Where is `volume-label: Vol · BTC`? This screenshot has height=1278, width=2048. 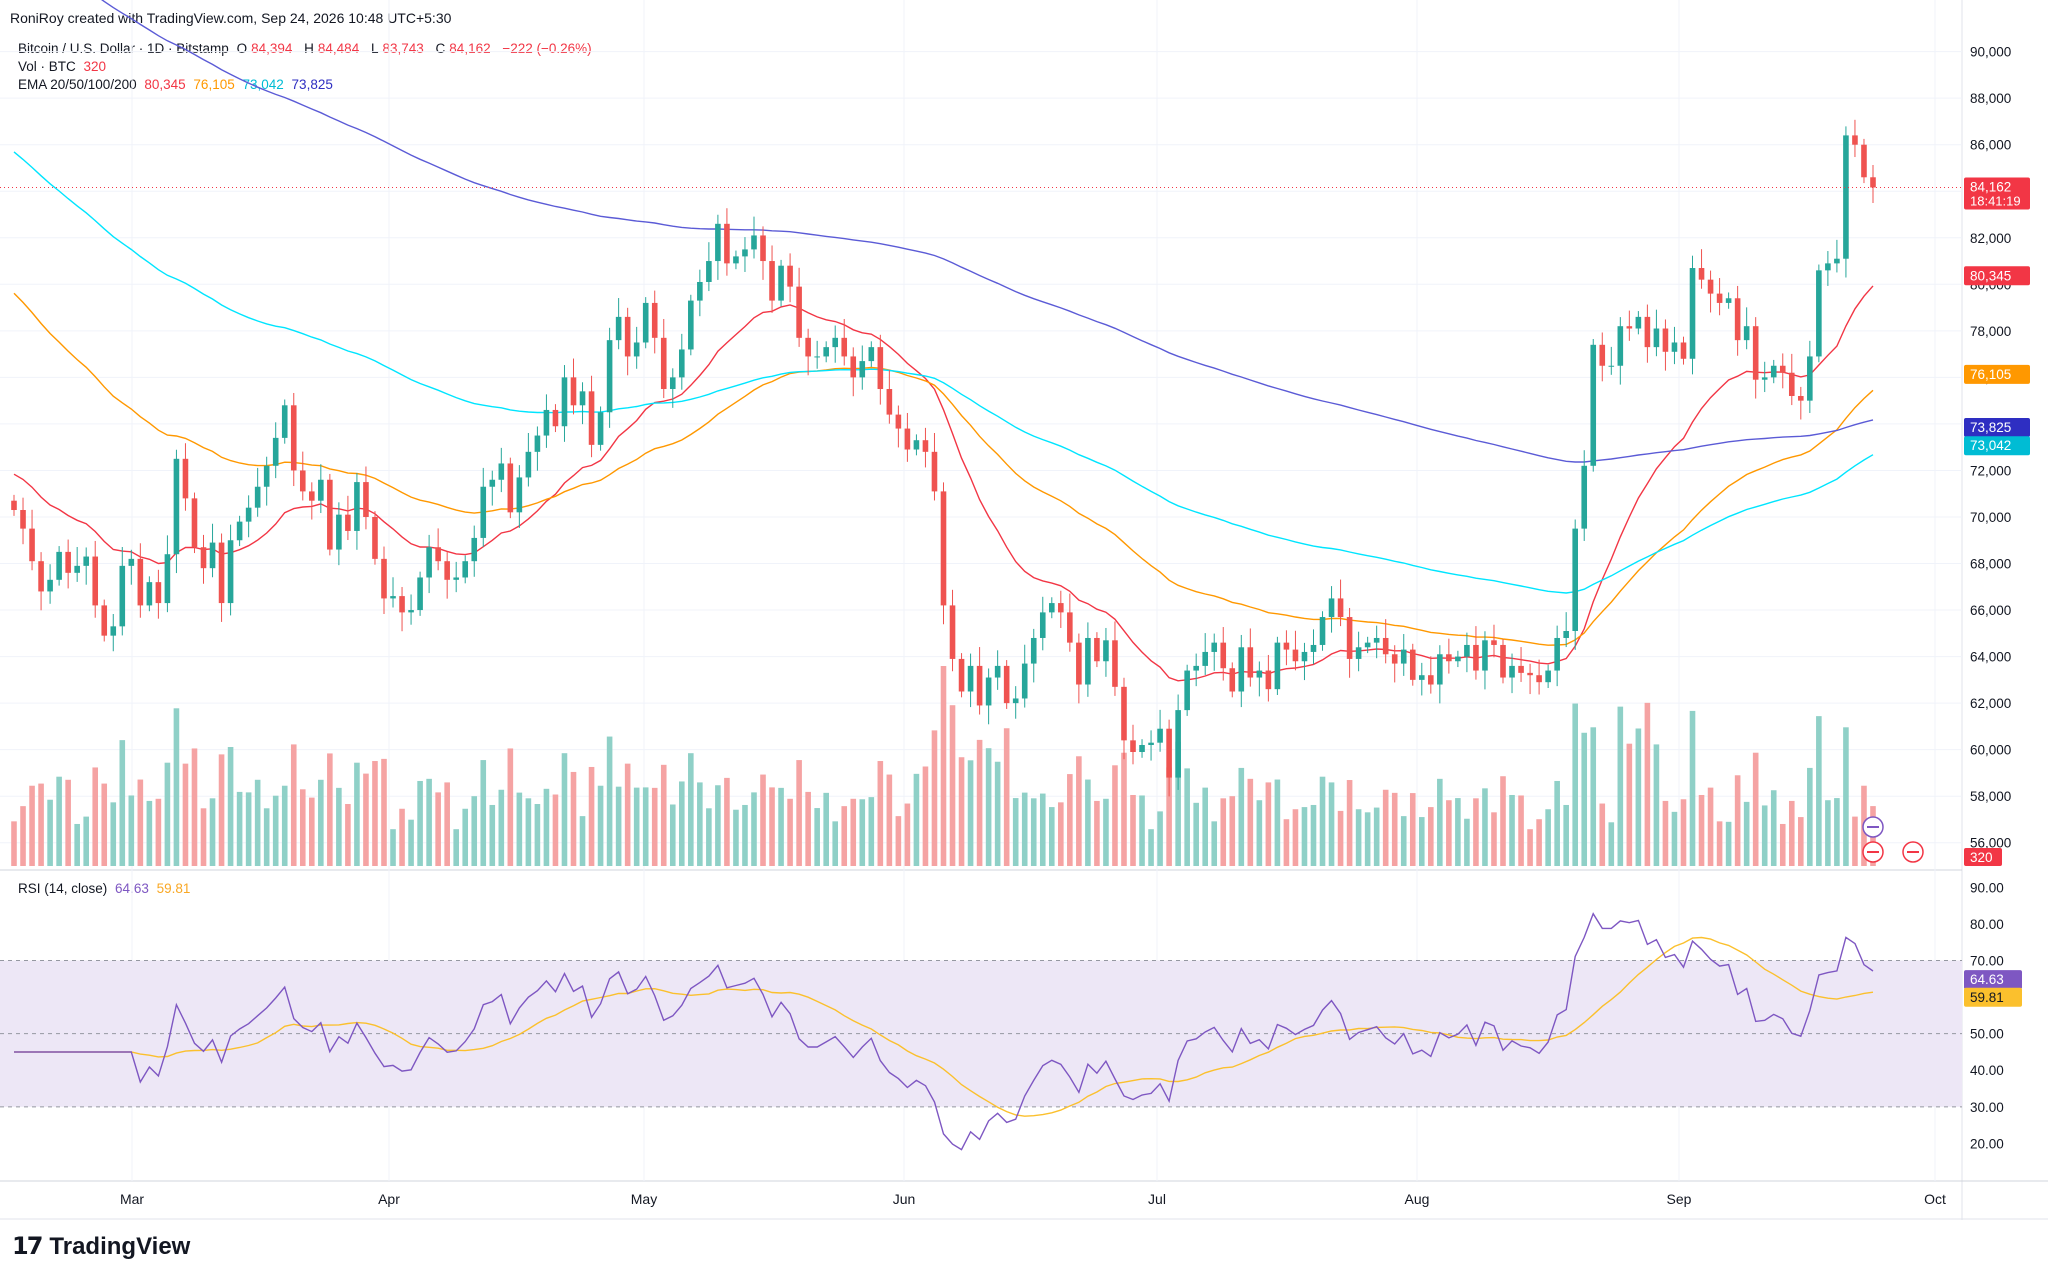
volume-label: Vol · BTC is located at coordinates (47, 66).